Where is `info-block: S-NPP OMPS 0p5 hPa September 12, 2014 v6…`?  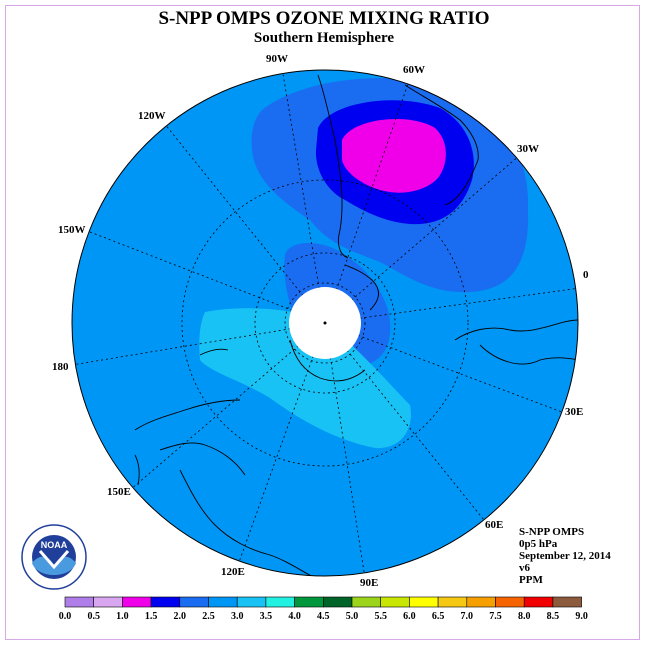
info-block: S-NPP OMPS 0p5 hPa September 12, 2014 v6… is located at coordinates (565, 556).